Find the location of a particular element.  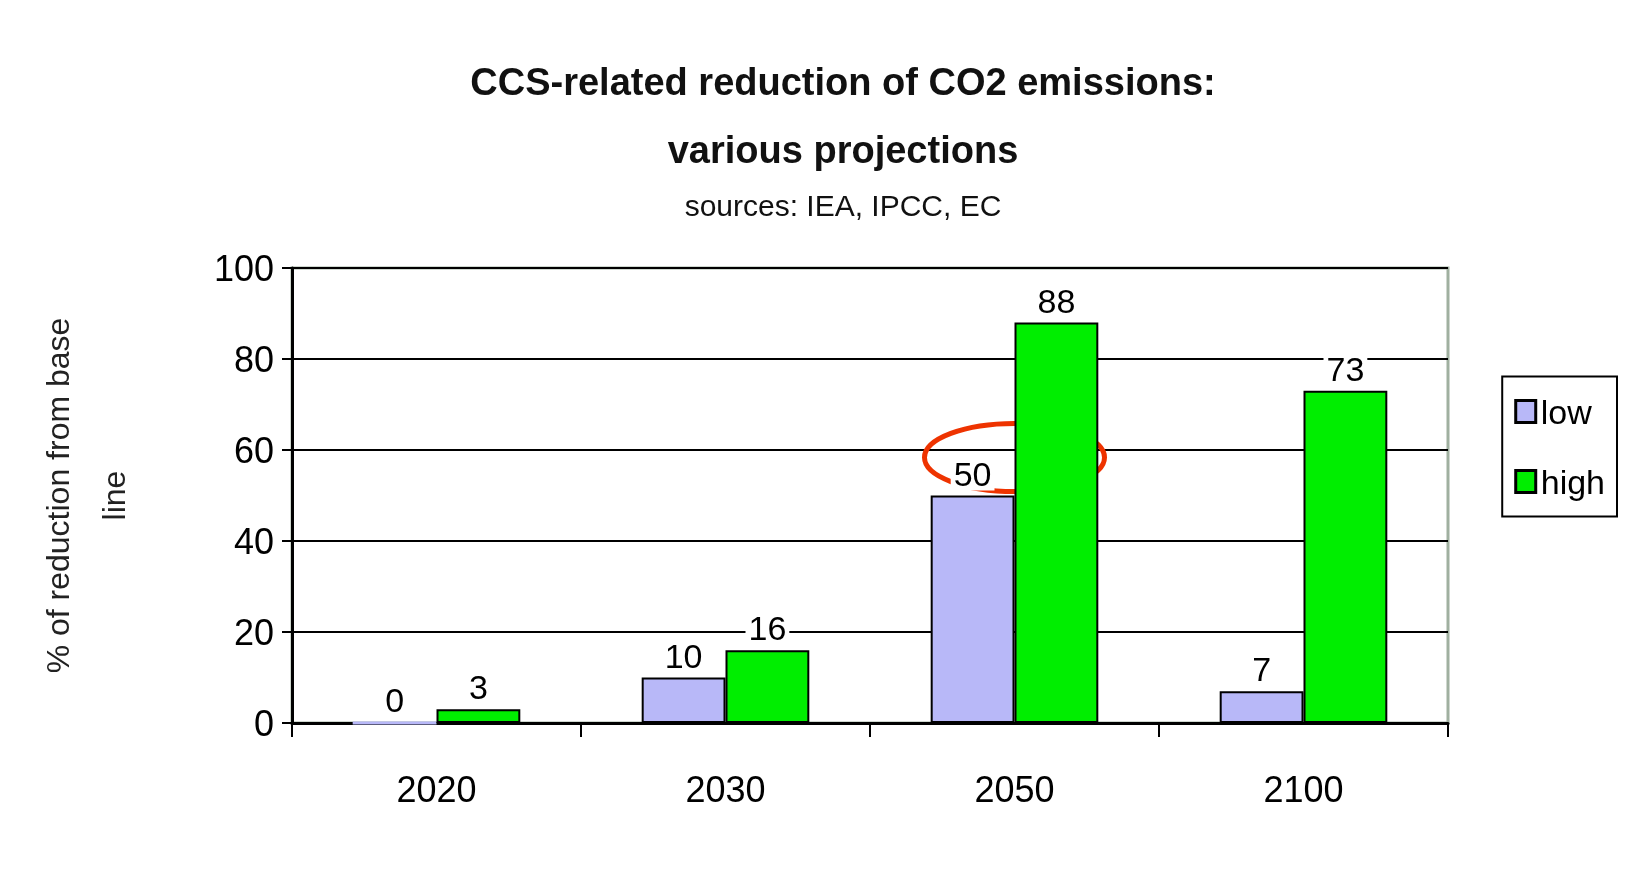

data-label: 3 is located at coordinates (478, 687).